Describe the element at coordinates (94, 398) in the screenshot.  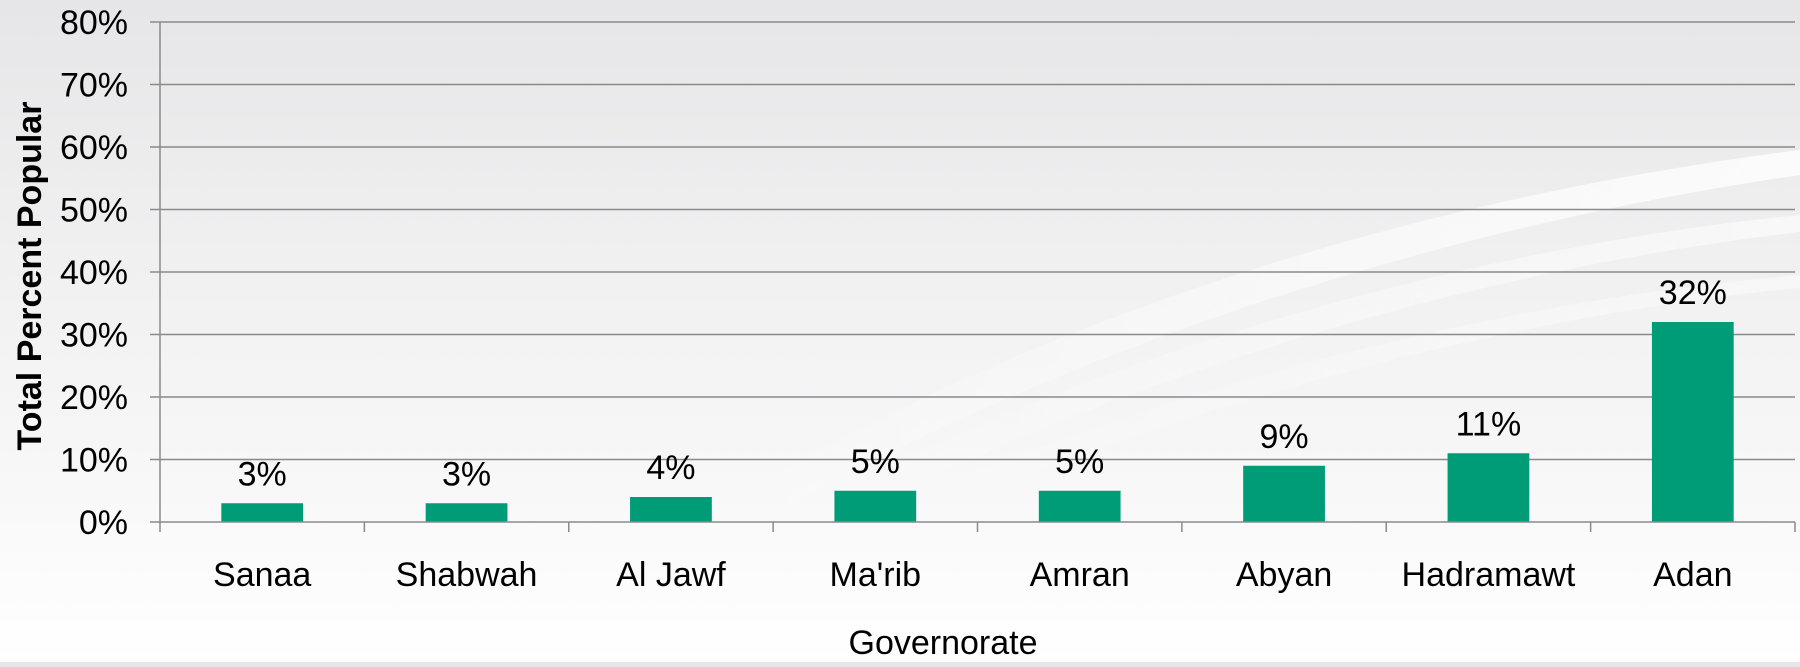
I see `y-tick-label: 20%` at that location.